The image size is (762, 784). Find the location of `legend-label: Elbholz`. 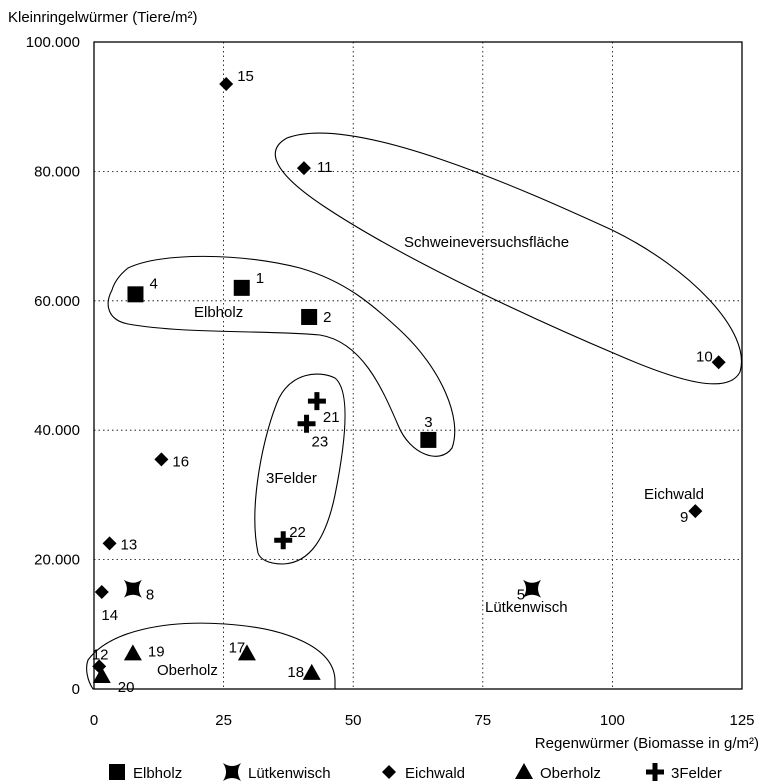

legend-label: Elbholz is located at coordinates (157, 773).